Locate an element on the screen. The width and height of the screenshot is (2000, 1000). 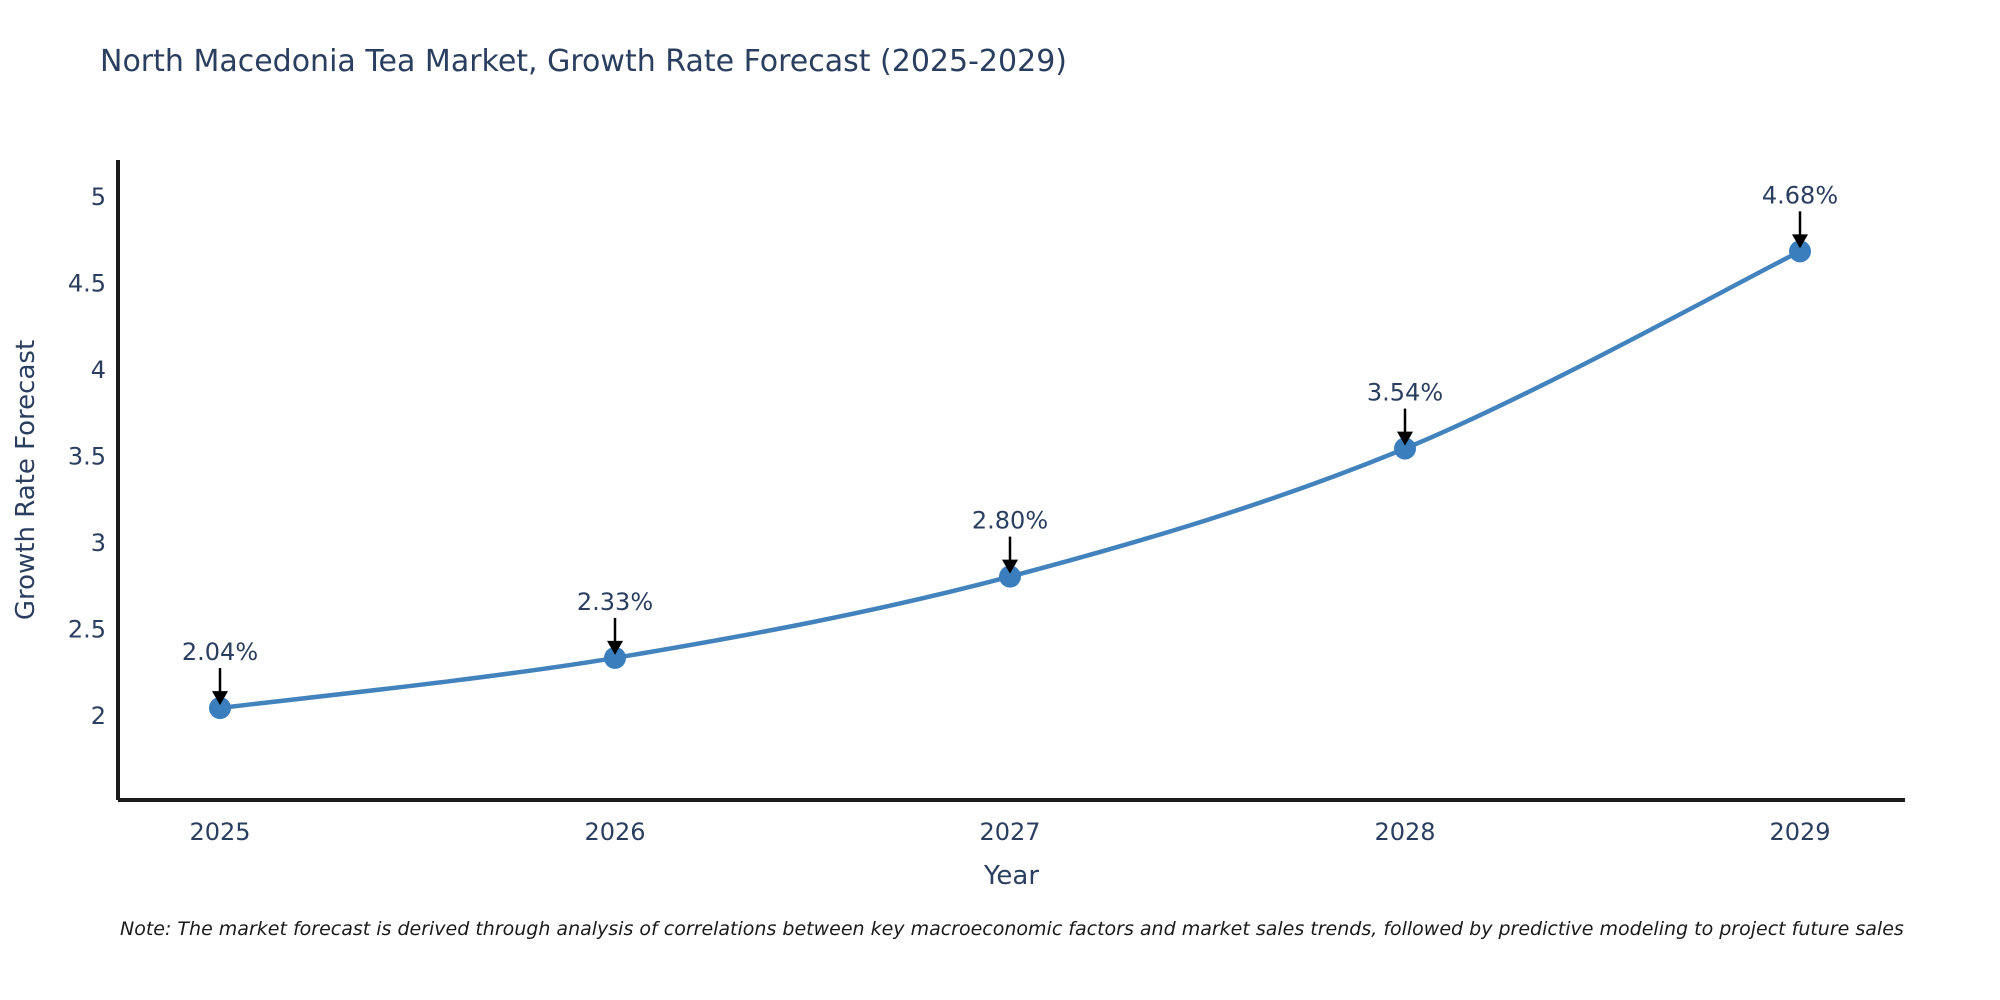
x-axis-title: Year is located at coordinates (1011, 876).